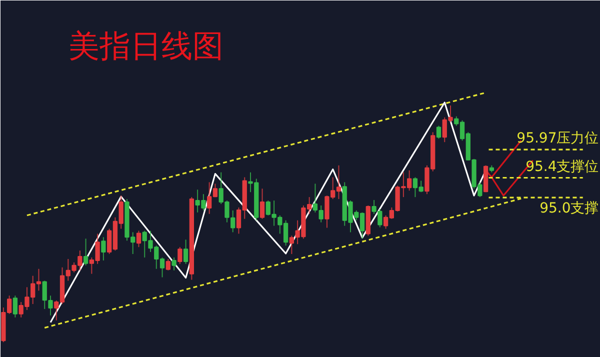 This screenshot has height=357, width=600. What do you see at coordinates (557, 138) in the screenshot?
I see `ref-line-label: 95.97压力位` at bounding box center [557, 138].